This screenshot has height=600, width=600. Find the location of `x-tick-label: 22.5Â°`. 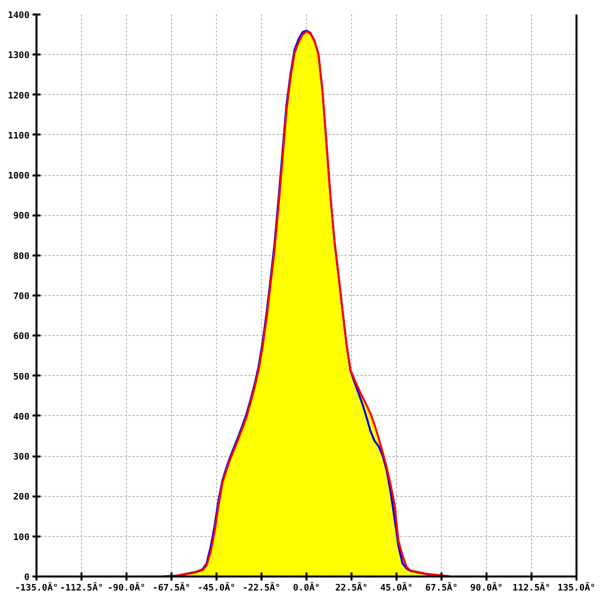

x-tick-label: 22.5Â° is located at coordinates (351, 588).